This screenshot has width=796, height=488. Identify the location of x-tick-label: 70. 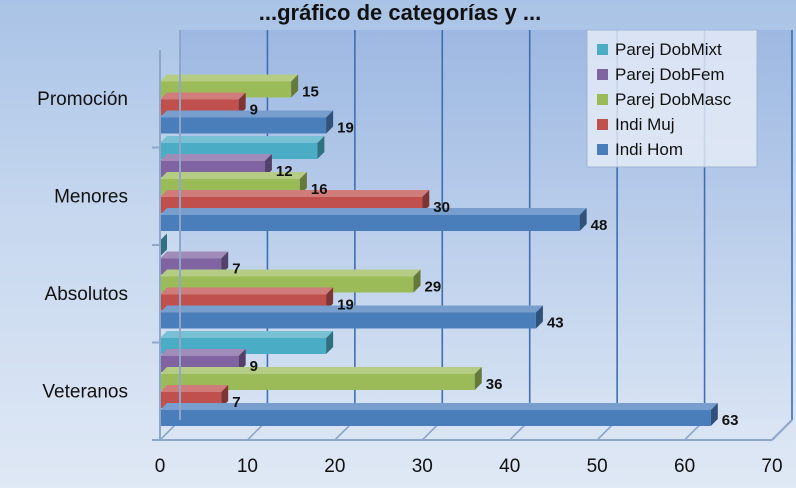
(771, 466).